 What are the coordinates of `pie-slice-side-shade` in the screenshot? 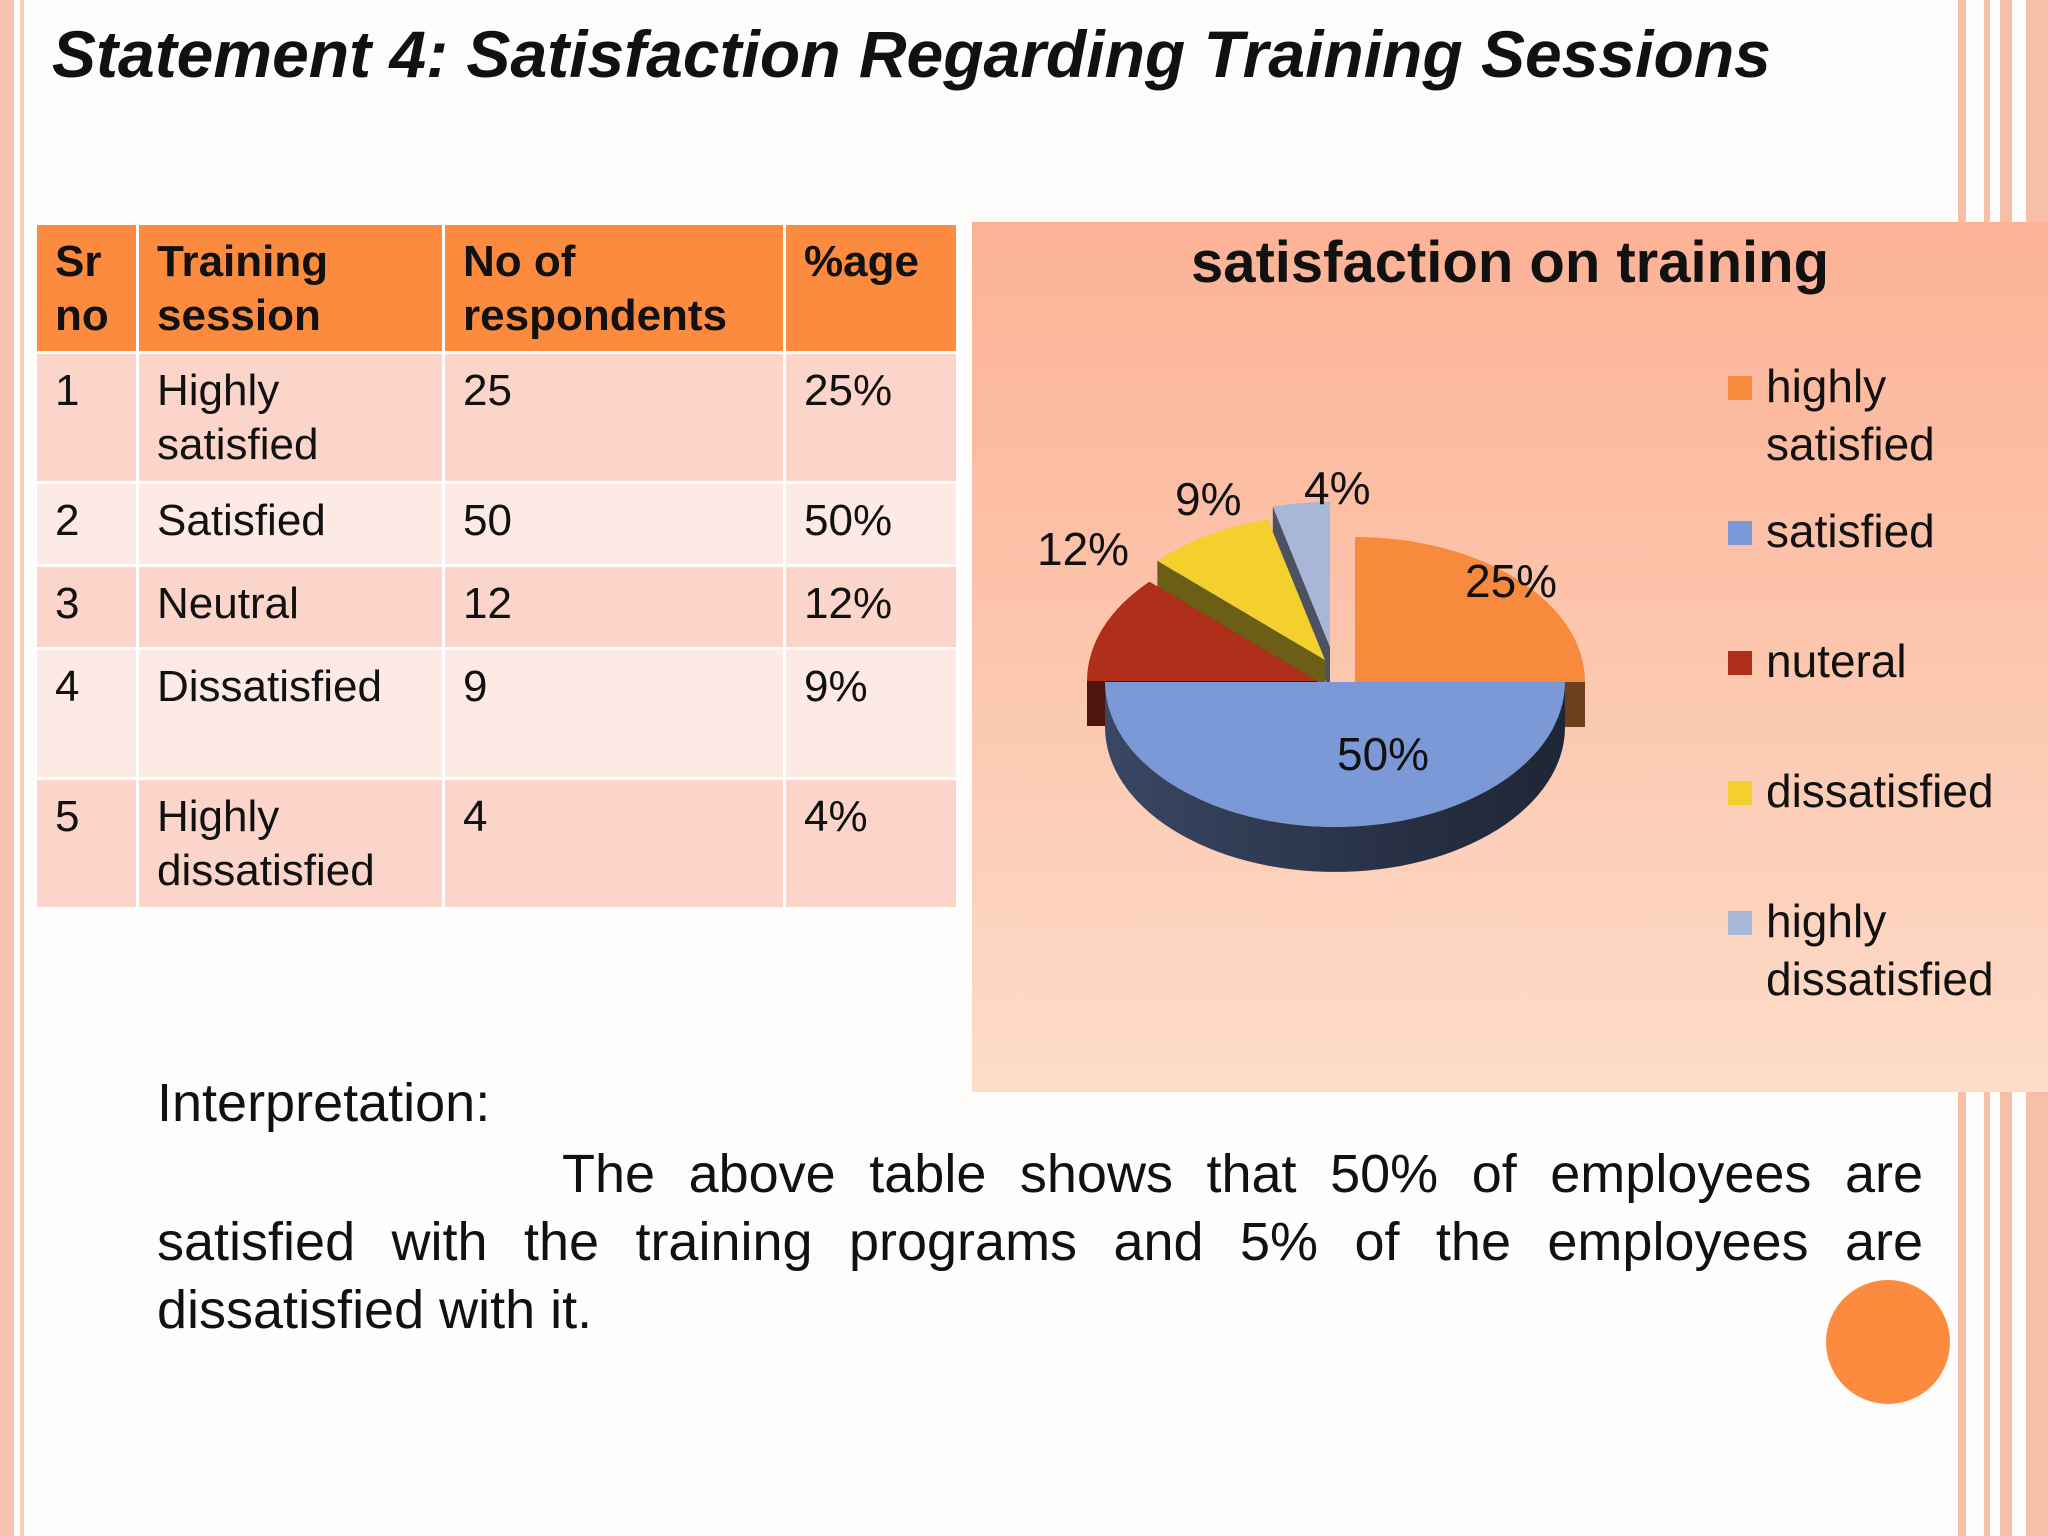 It's located at (1335, 777).